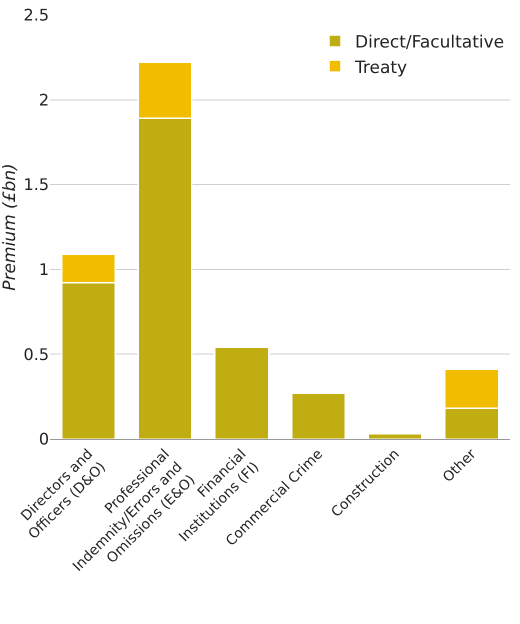 The width and height of the screenshot is (520, 624). I want to click on y-tick-label: 0, so click(43, 439).